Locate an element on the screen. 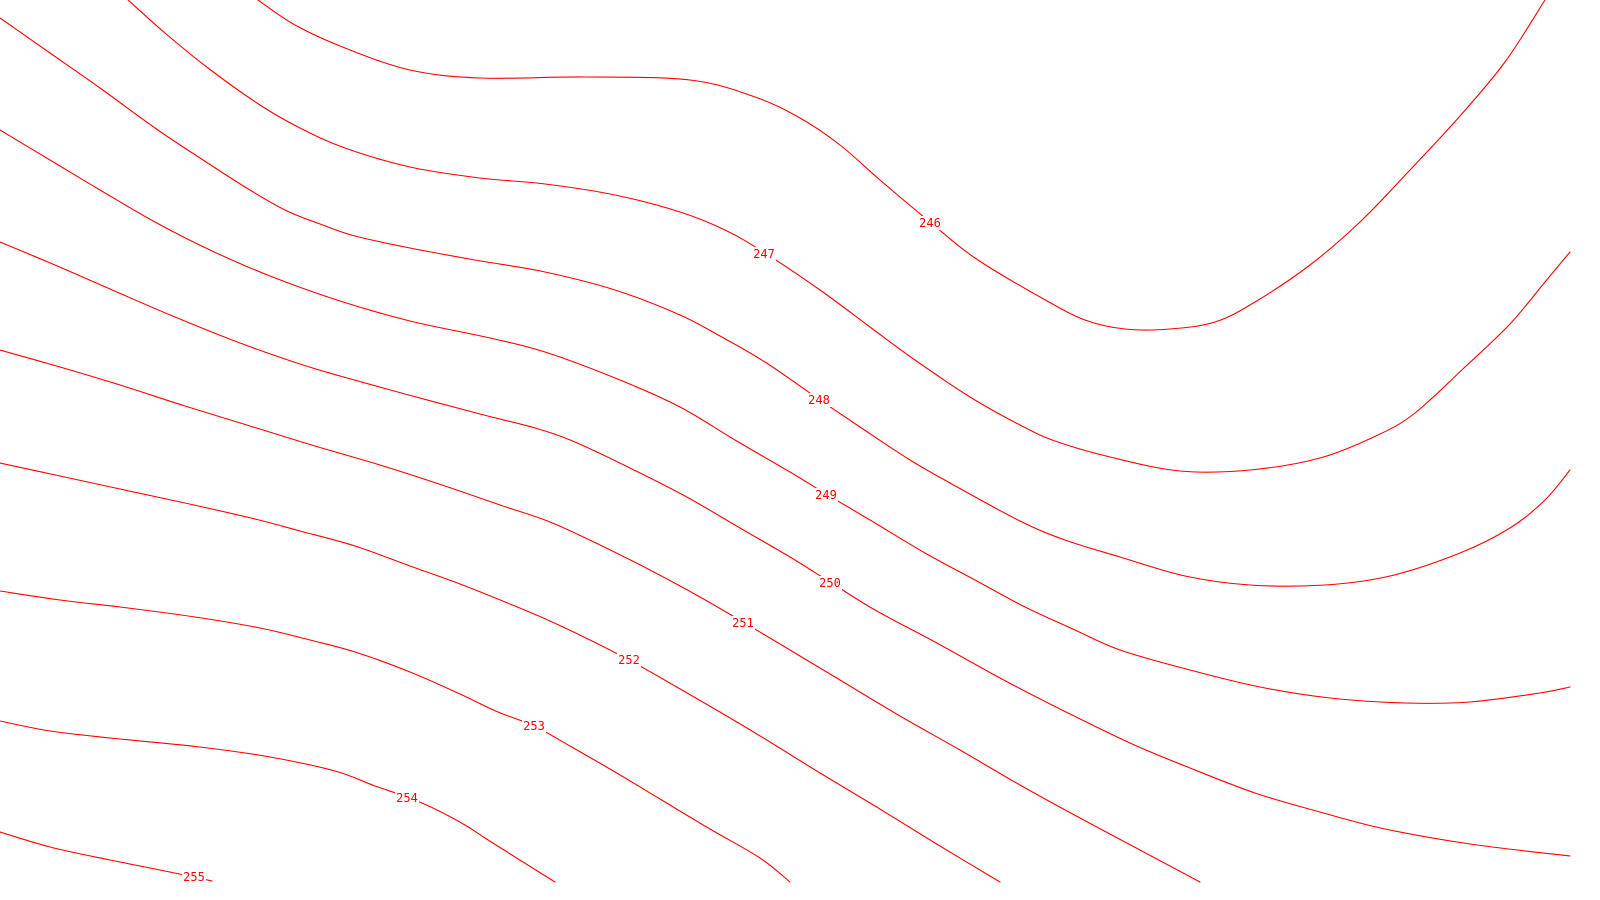 The width and height of the screenshot is (1600, 900). contour-label-246: 246 is located at coordinates (930, 223).